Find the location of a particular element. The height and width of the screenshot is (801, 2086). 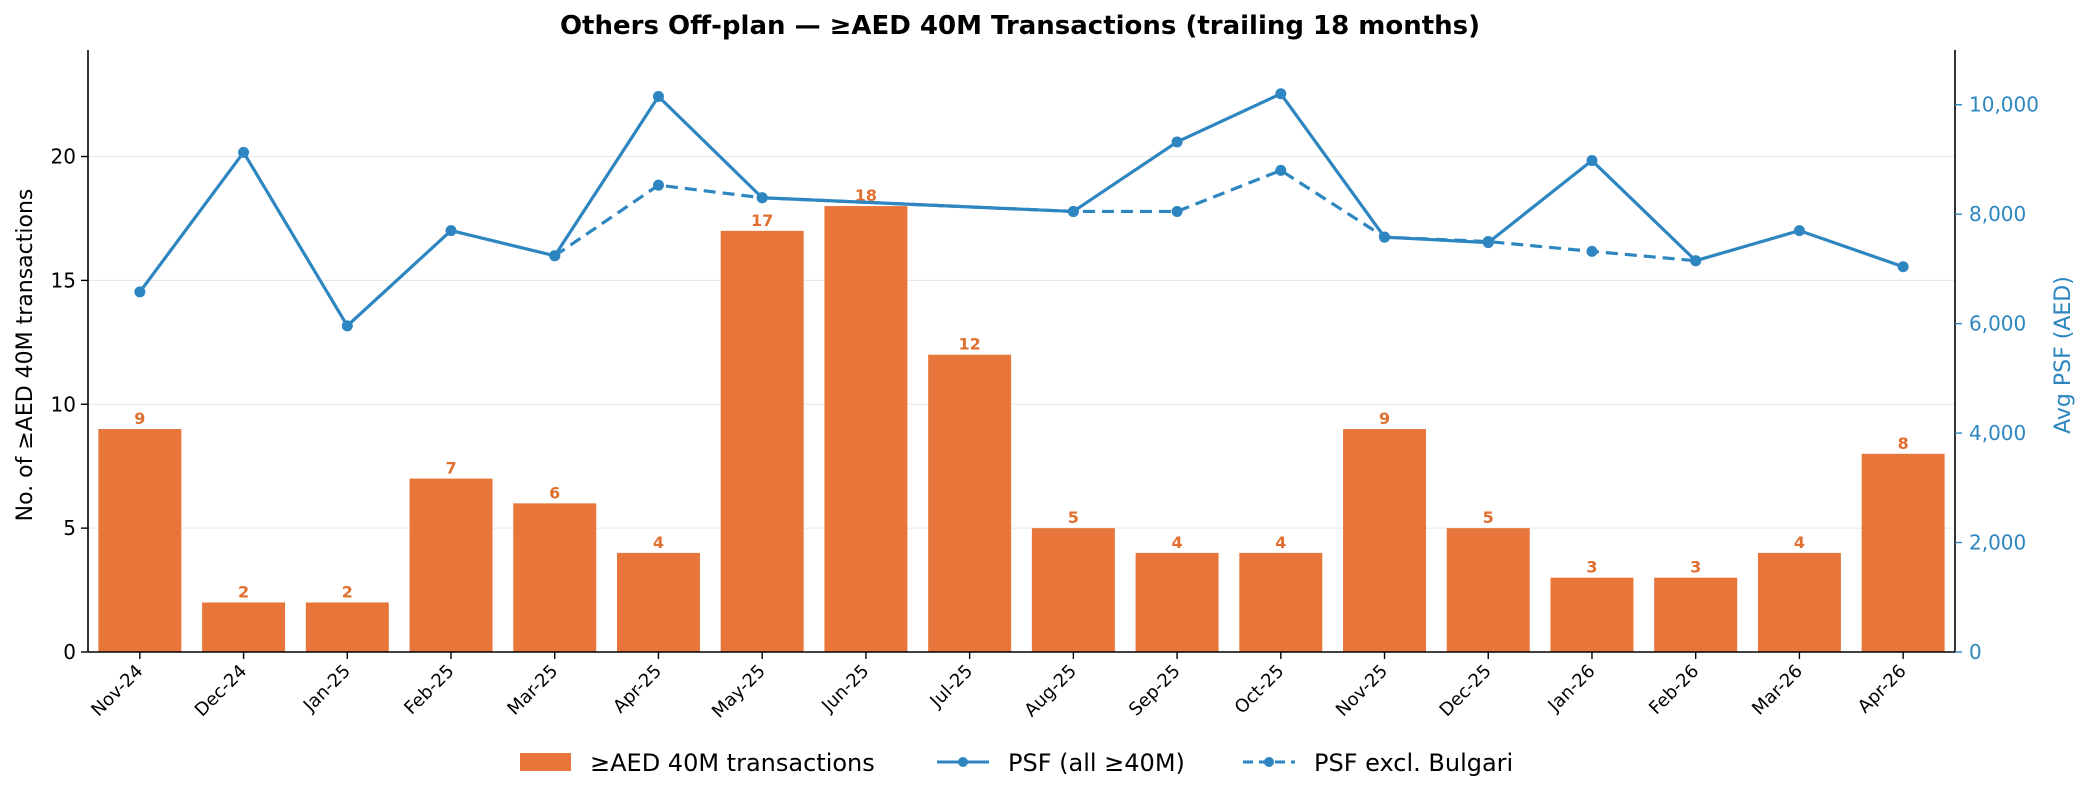

x-tick-label: Feb-26 is located at coordinates (1674, 690).